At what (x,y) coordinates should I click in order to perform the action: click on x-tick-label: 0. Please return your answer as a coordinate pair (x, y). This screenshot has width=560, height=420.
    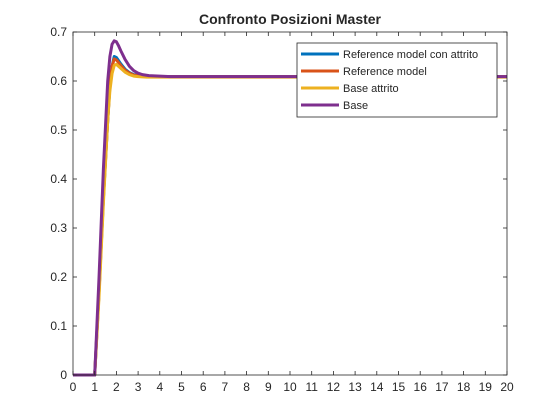
    Looking at the image, I should click on (73, 387).